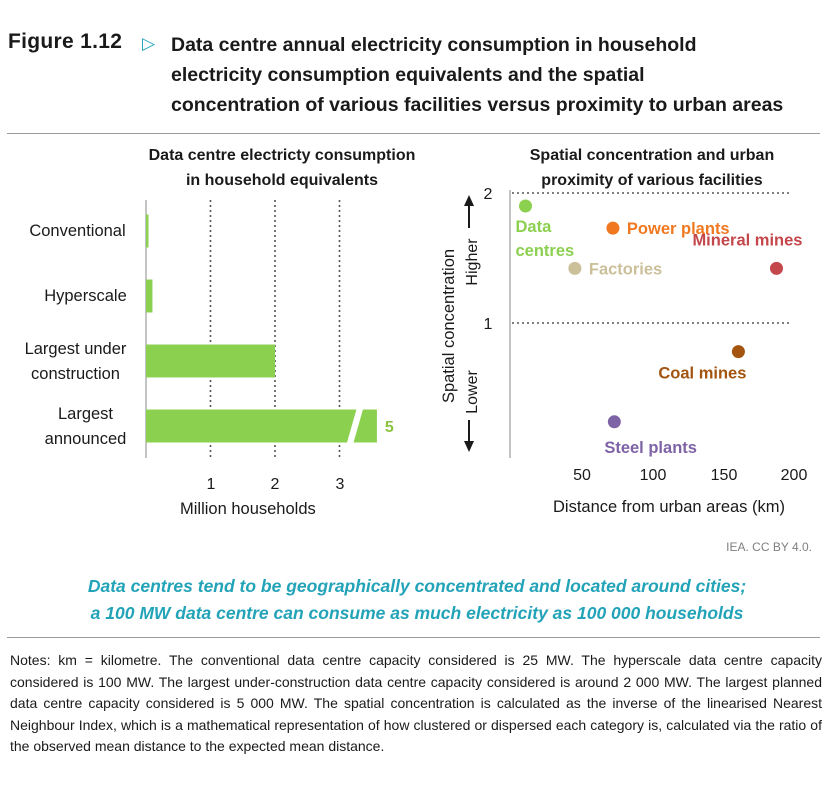 This screenshot has height=790, width=834. I want to click on bar-category-label: Largest announced, so click(85, 427).